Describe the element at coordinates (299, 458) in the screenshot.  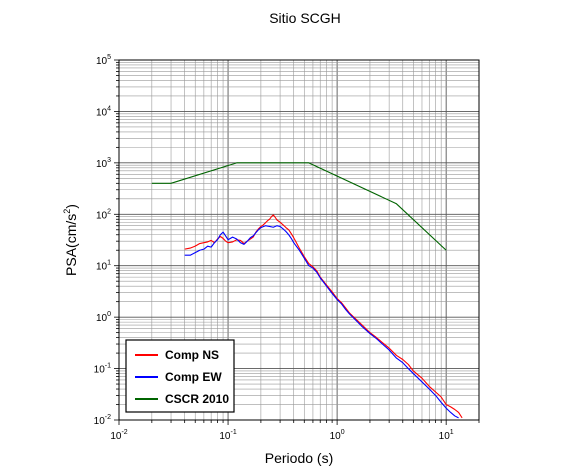
I see `x-axis-label: Periodo (s)` at that location.